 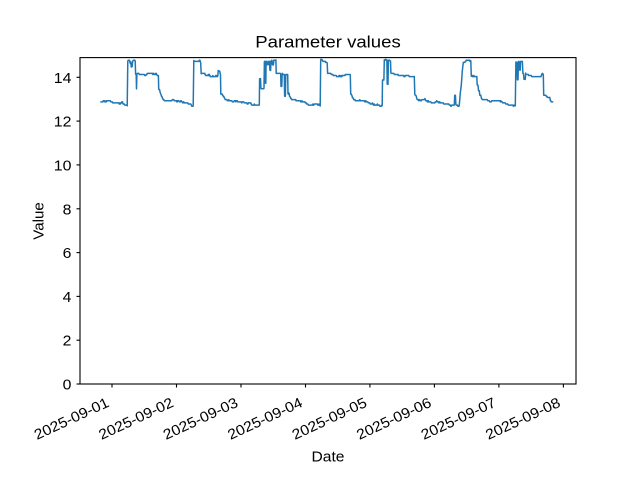 I want to click on svg-text: 4, so click(x=67, y=298).